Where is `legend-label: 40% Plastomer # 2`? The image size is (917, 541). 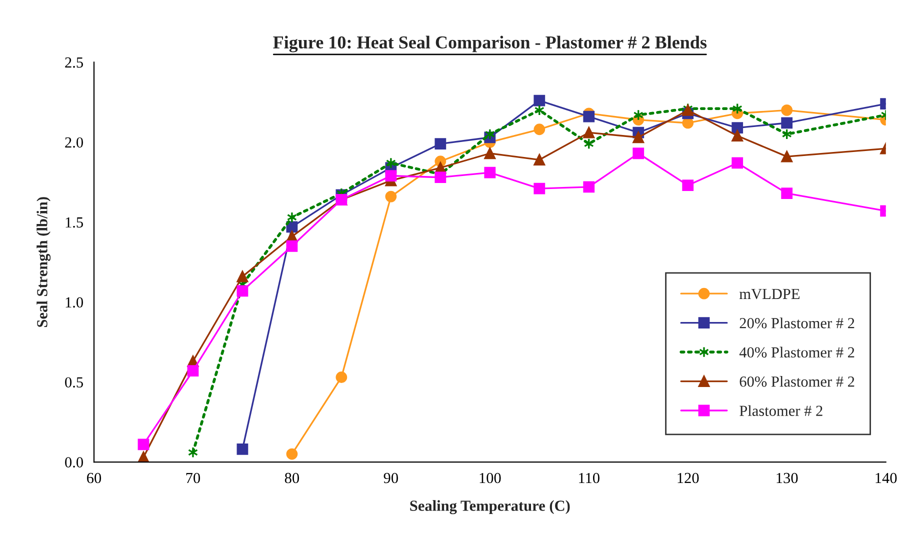
legend-label: 40% Plastomer # 2 is located at coordinates (796, 352).